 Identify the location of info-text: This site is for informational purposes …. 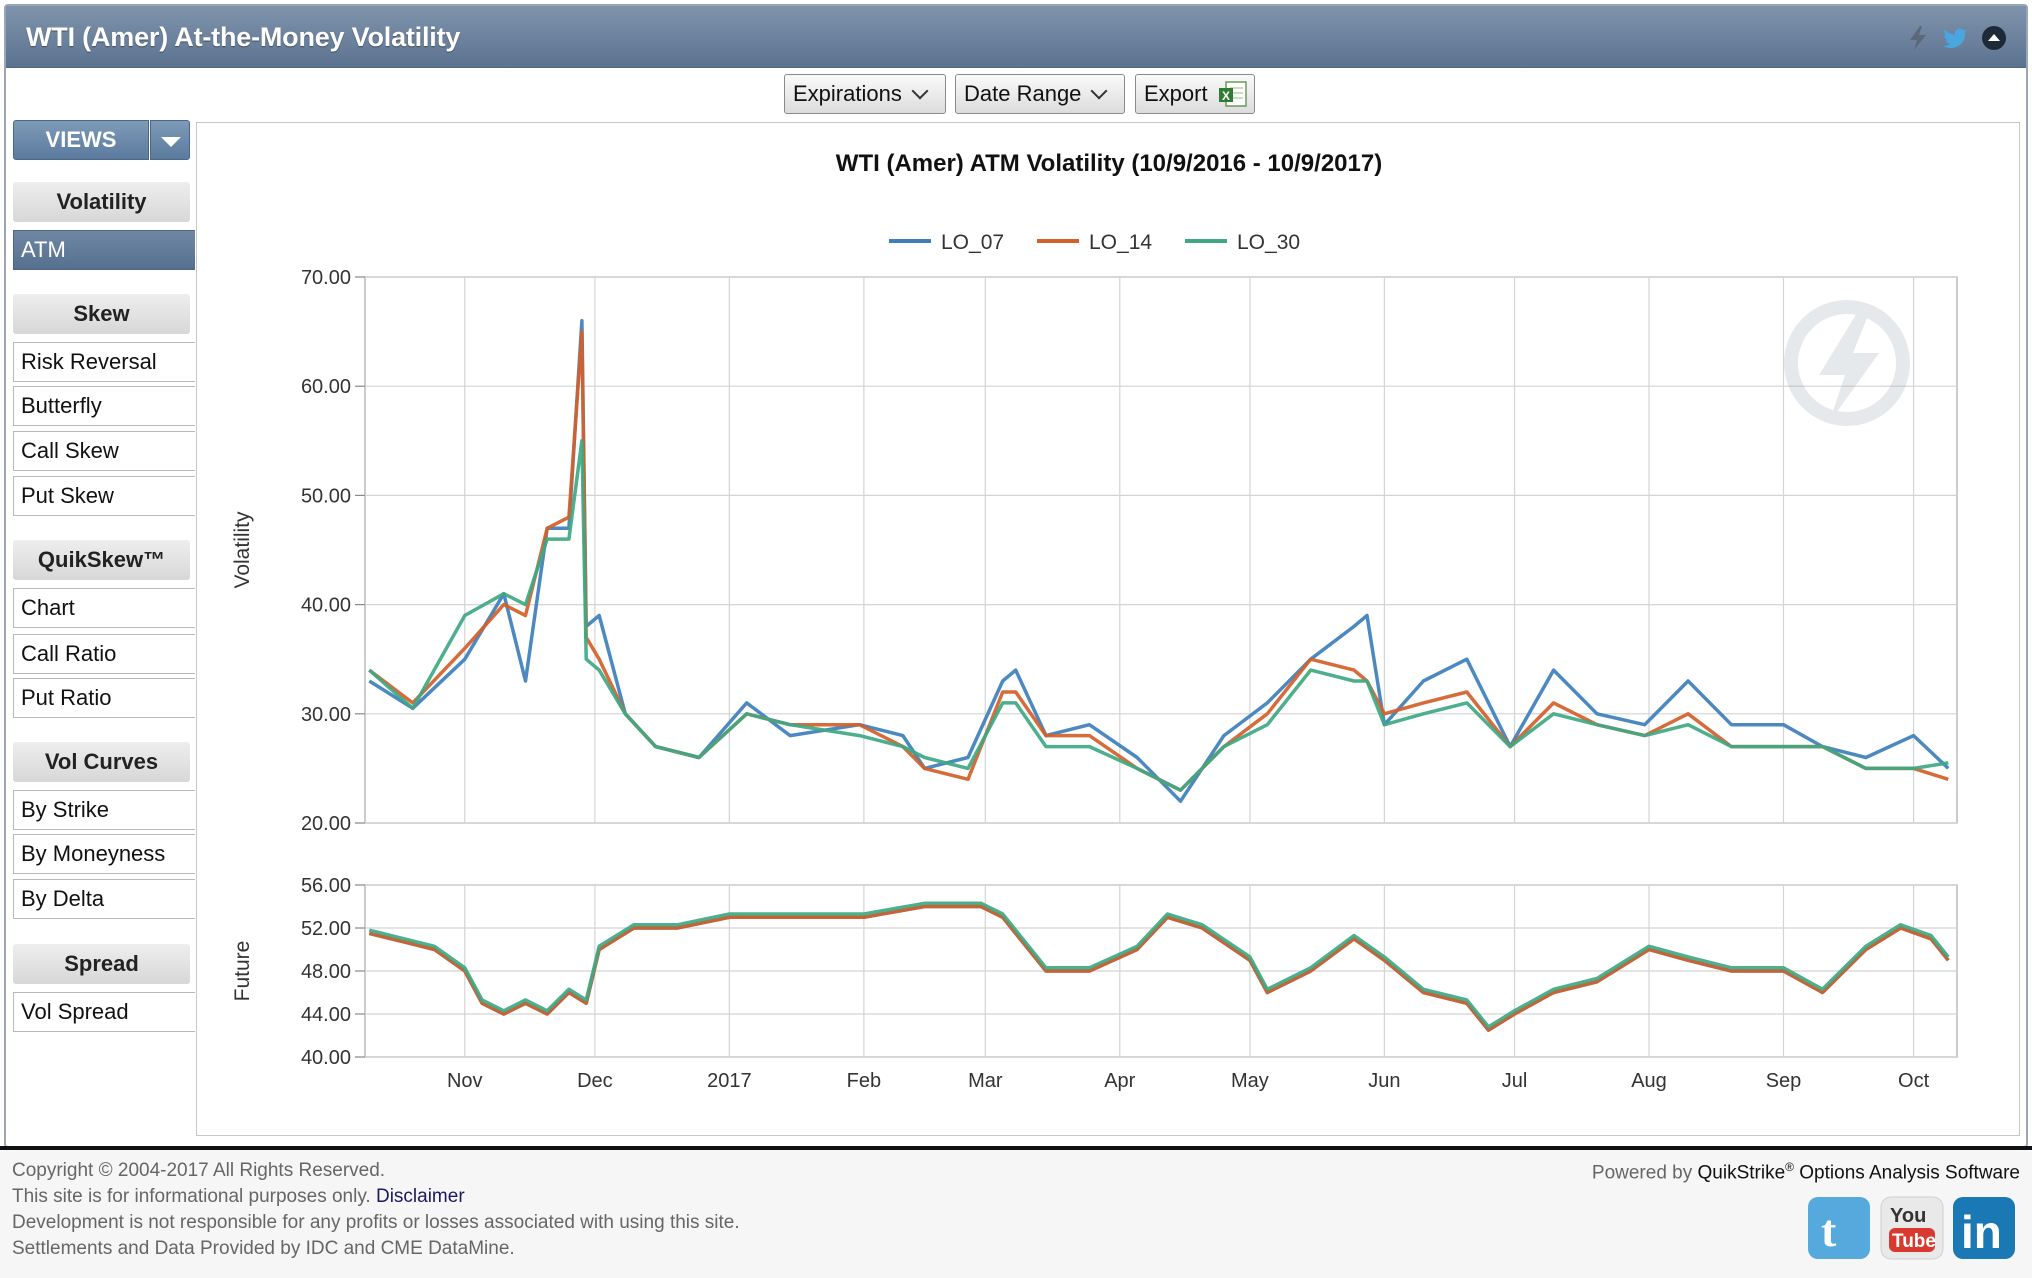
(238, 1196).